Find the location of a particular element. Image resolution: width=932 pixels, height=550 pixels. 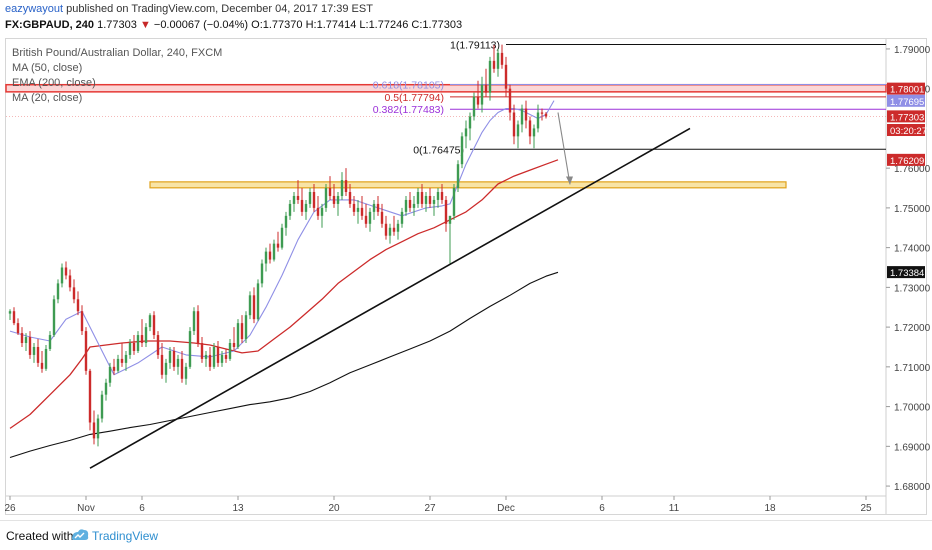

price-tick-label: 1.70000 is located at coordinates (912, 408).